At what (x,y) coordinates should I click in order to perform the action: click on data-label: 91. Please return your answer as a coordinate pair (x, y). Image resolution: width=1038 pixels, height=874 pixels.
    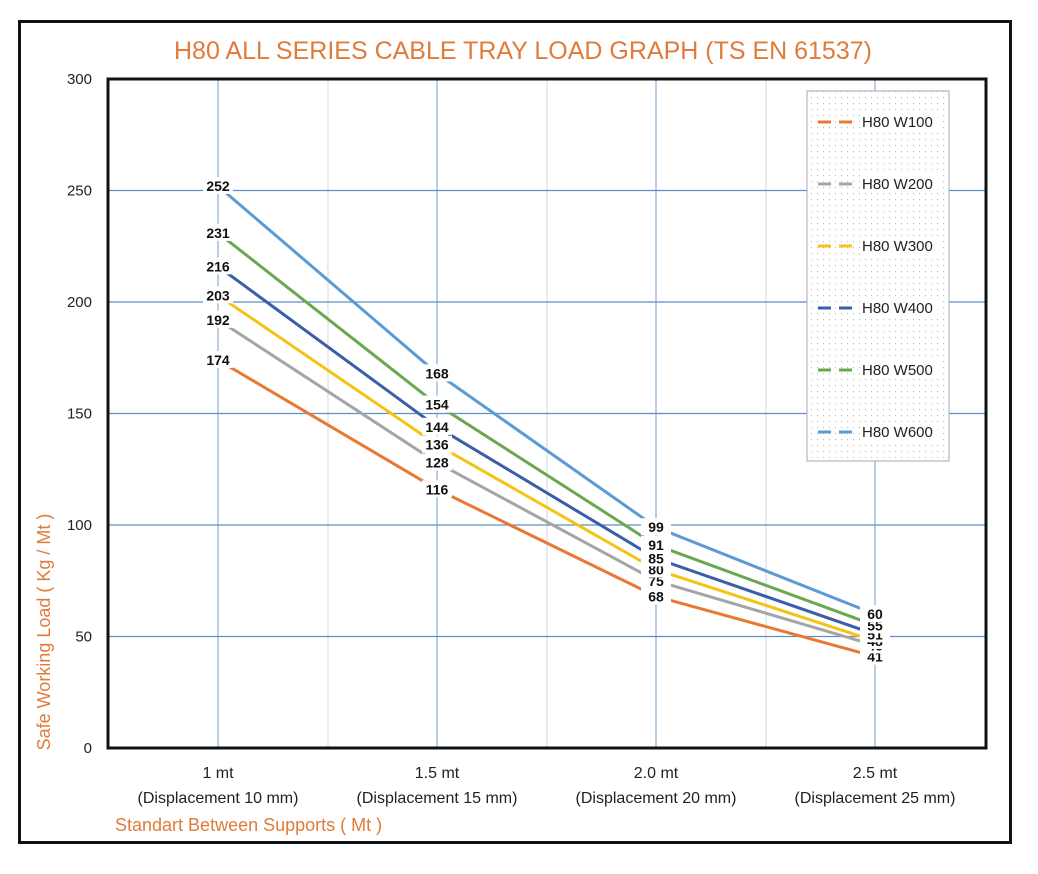
    Looking at the image, I should click on (656, 545).